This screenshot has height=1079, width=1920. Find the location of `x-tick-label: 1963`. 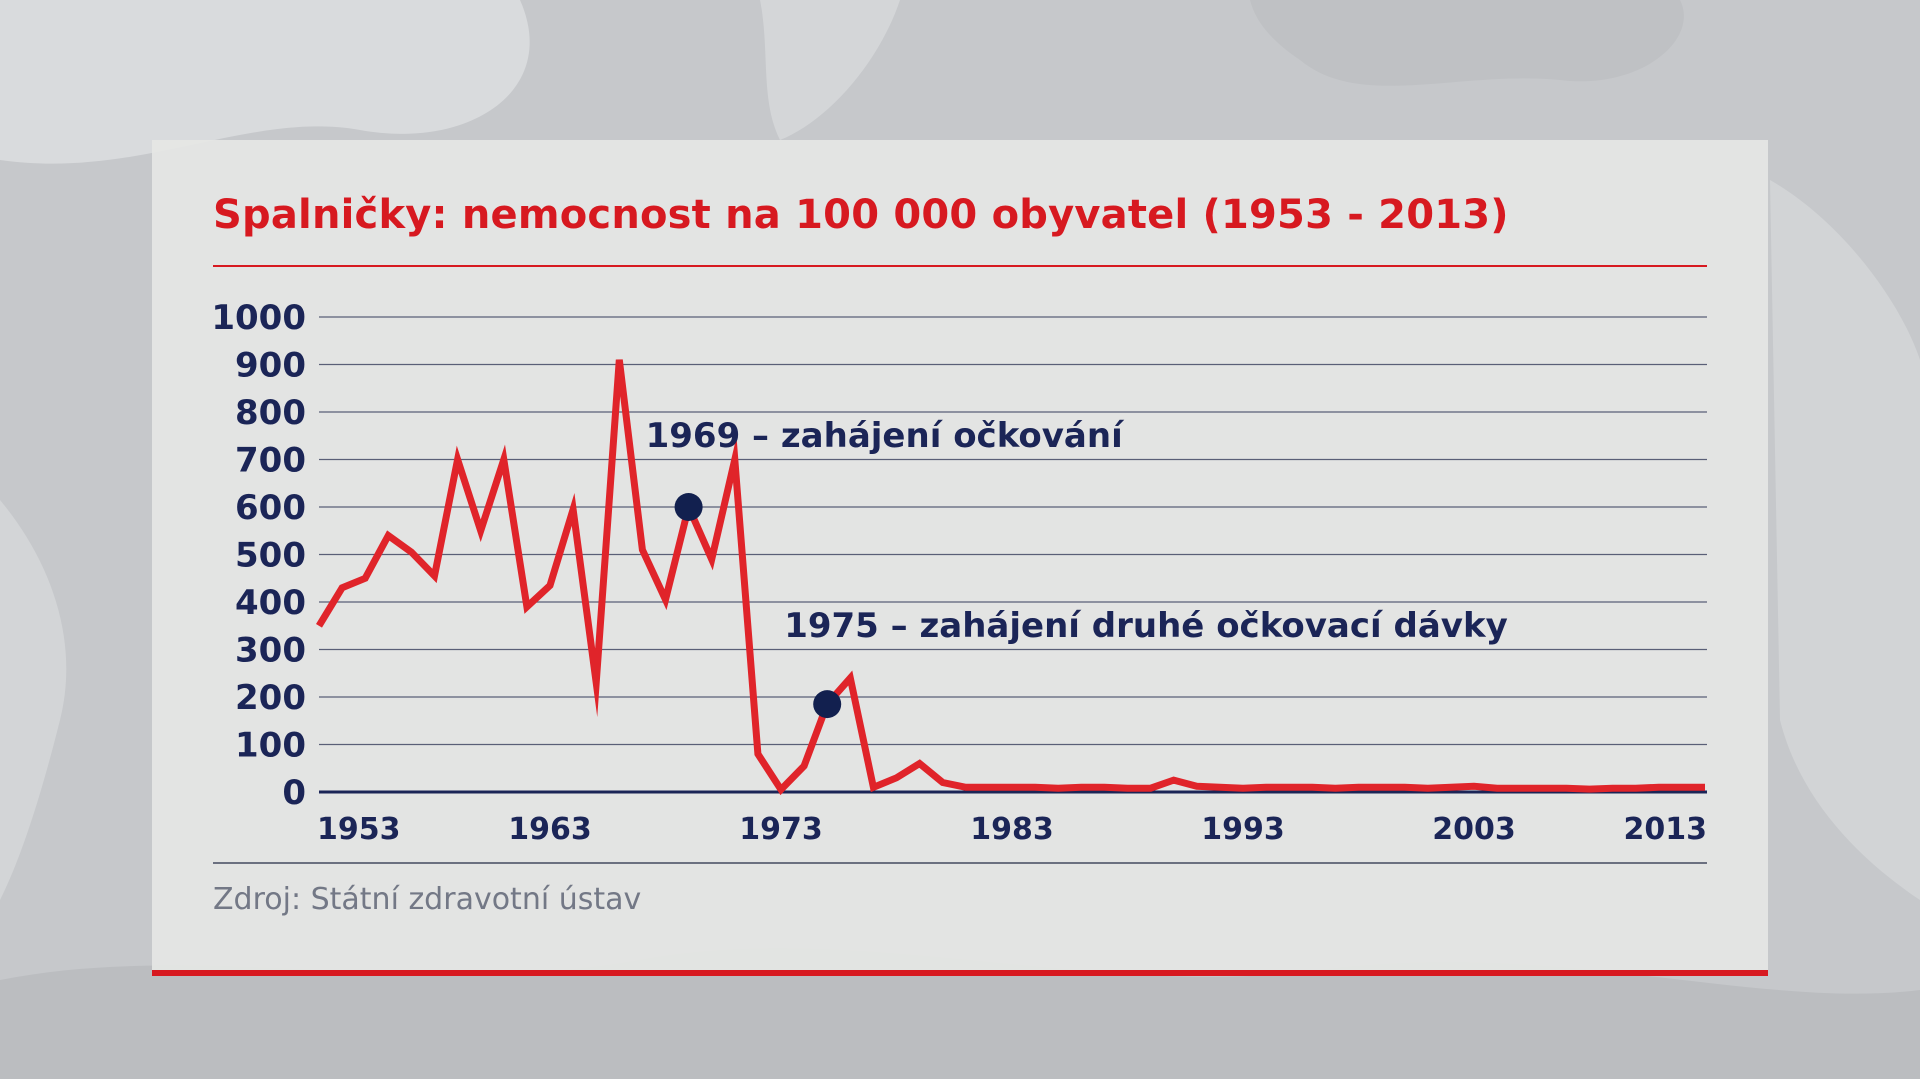

x-tick-label: 1963 is located at coordinates (550, 826).